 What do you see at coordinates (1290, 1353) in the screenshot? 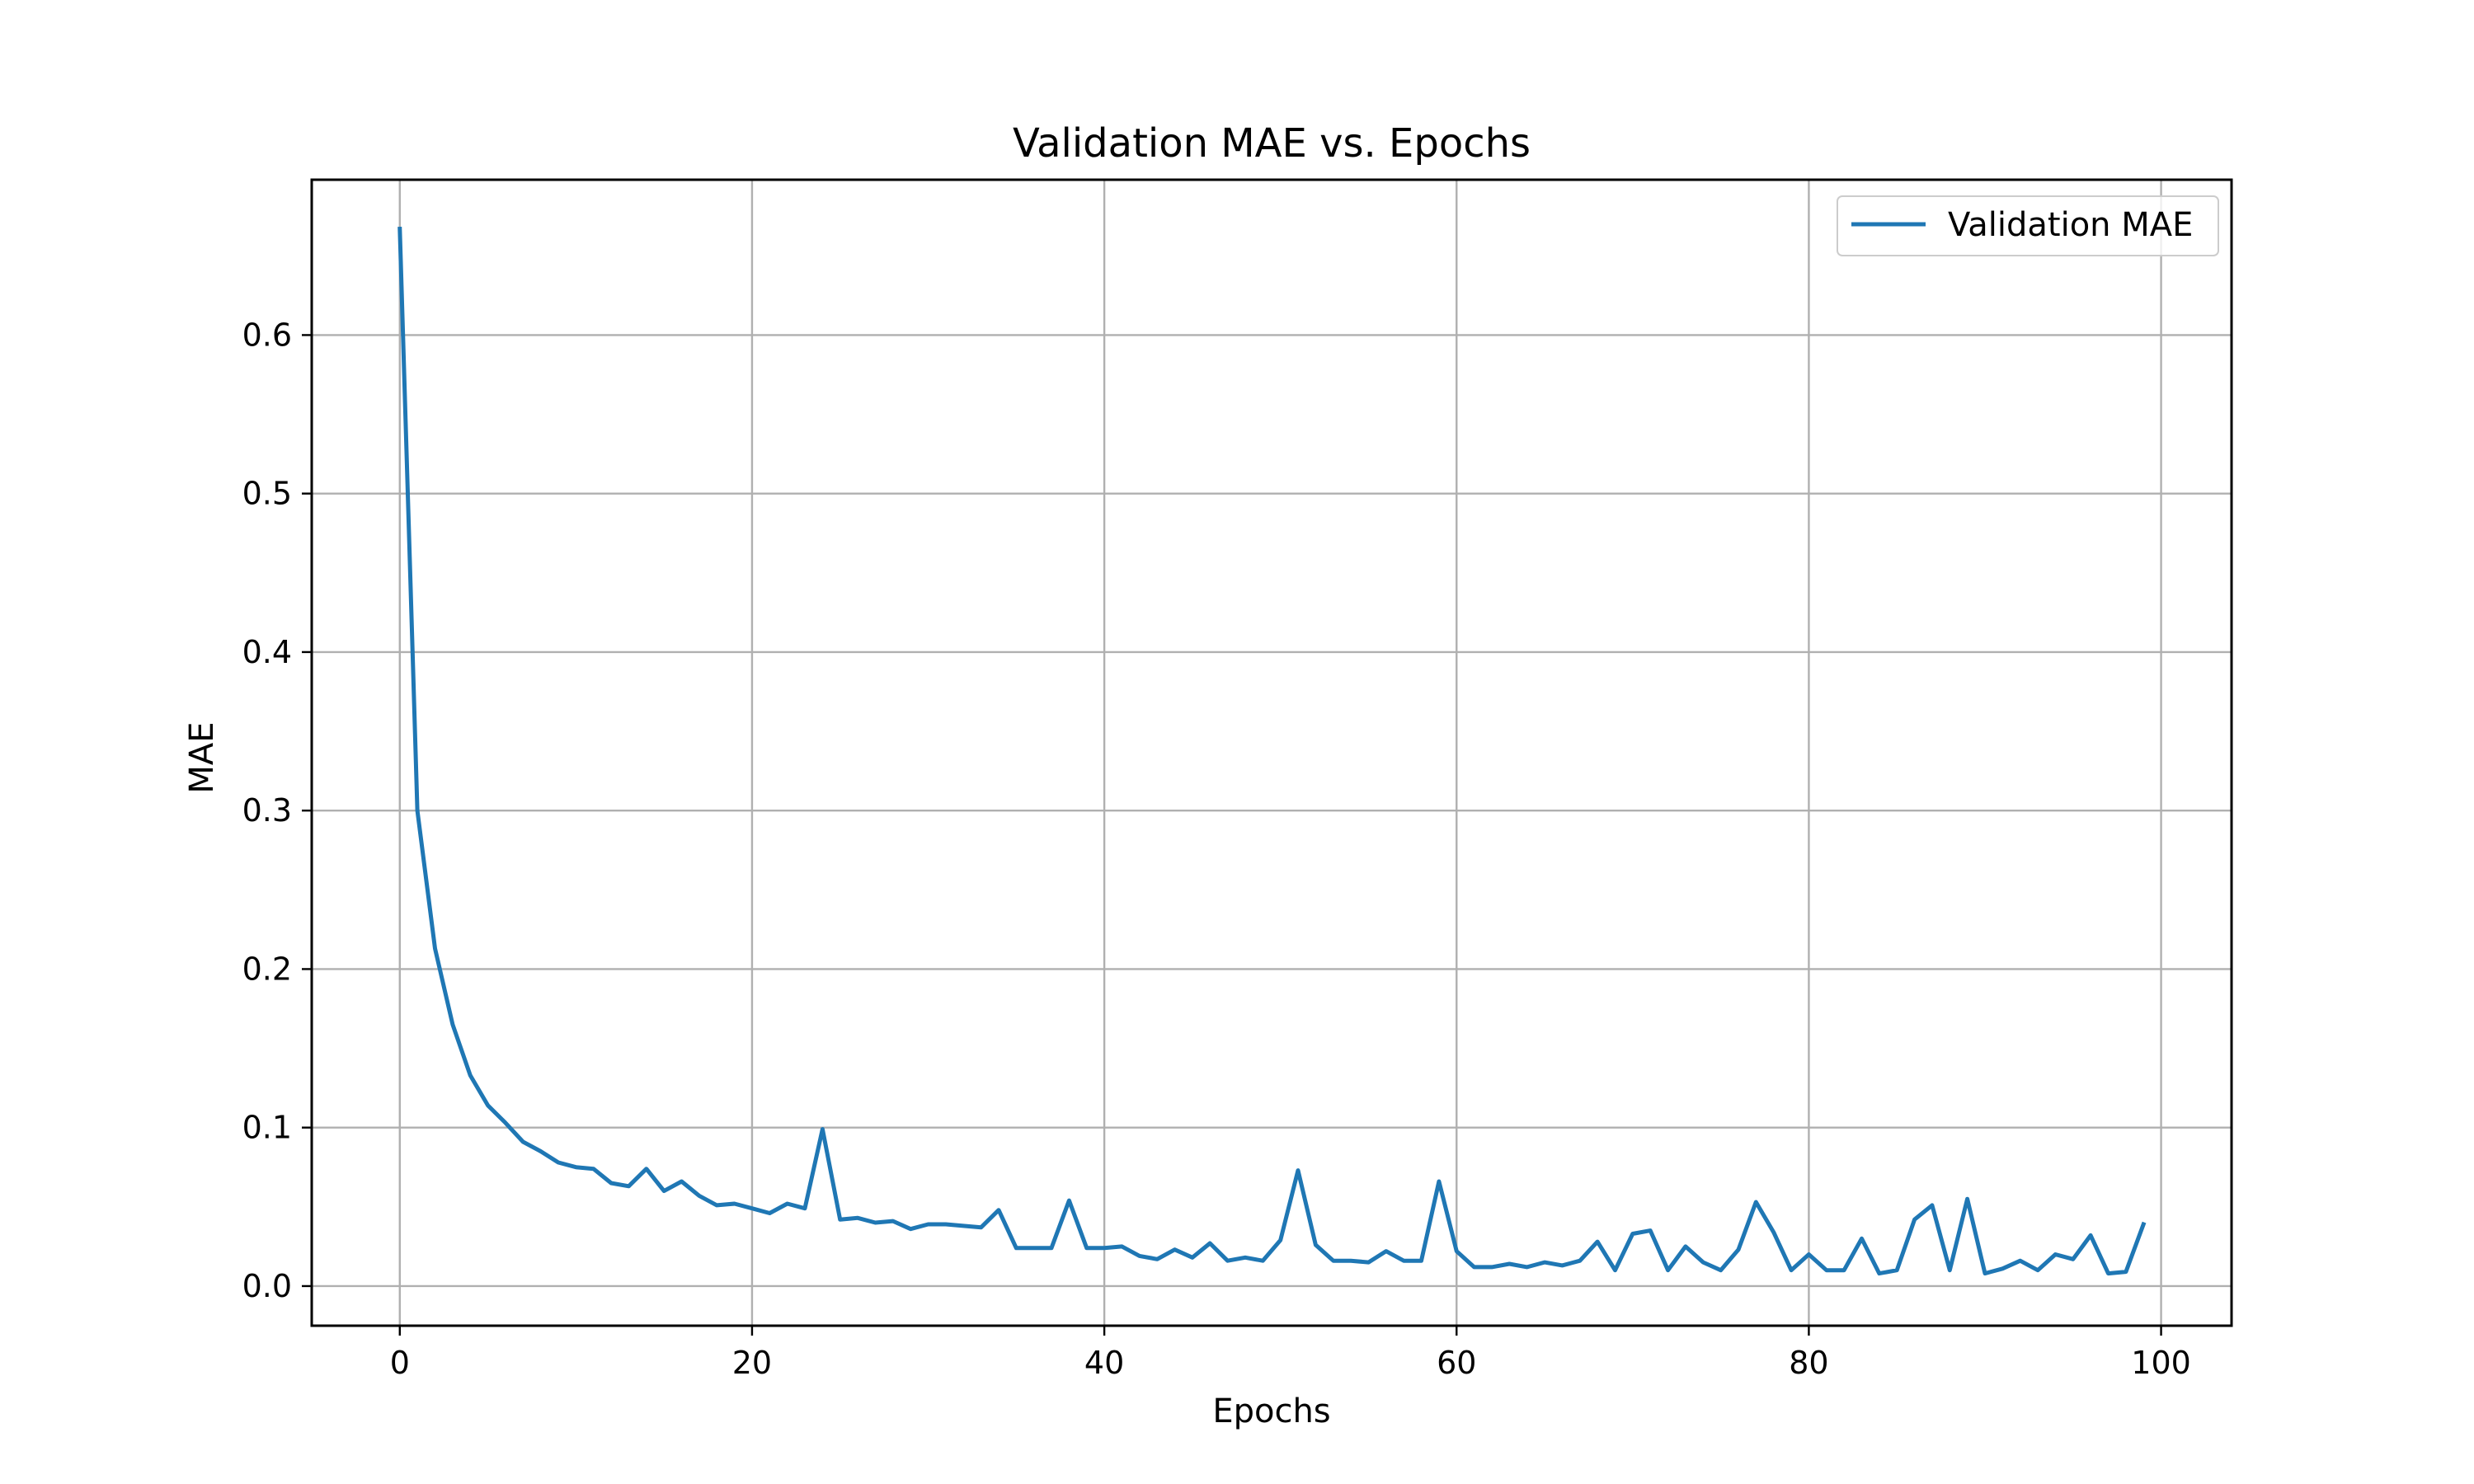
I see `x-axis-ticks: 0 20 40 60 80 100` at bounding box center [1290, 1353].